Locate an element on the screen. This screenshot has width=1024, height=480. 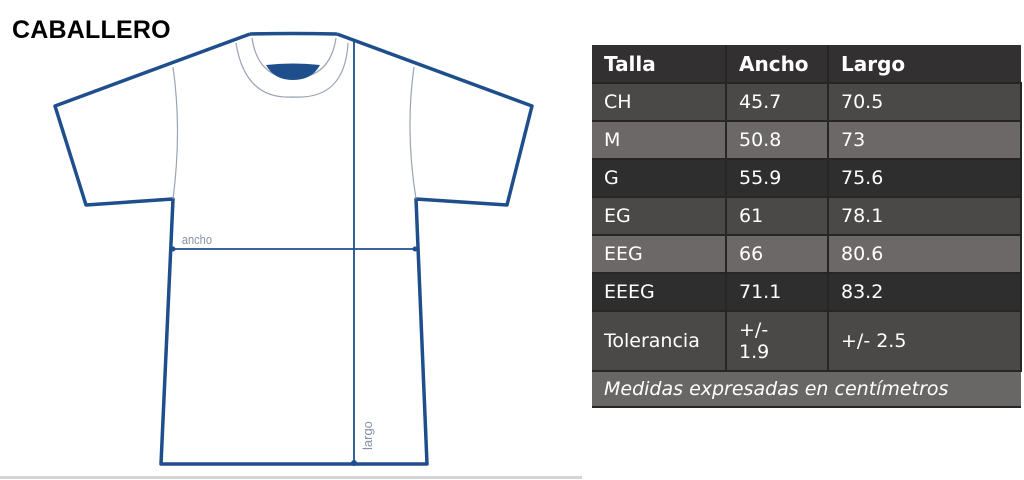
cell-width: 61 is located at coordinates (777, 216).